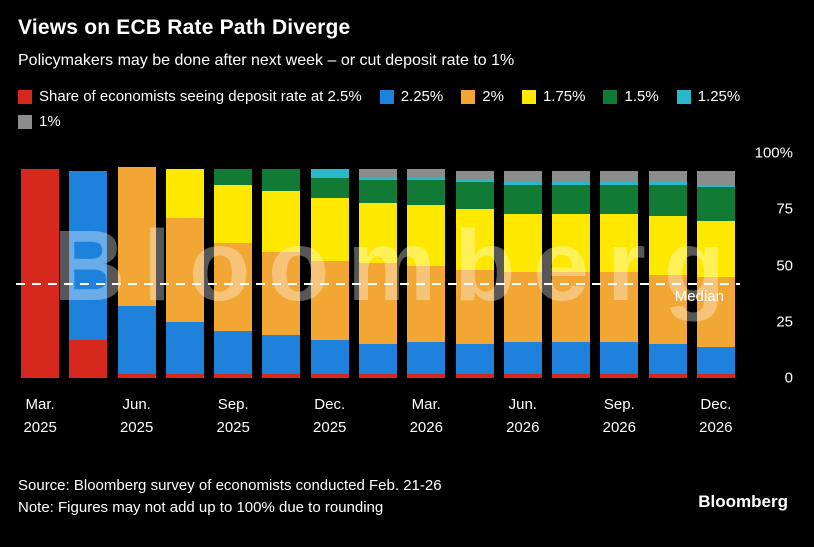  I want to click on x-tick-8: Mar. 2026, so click(426, 416).